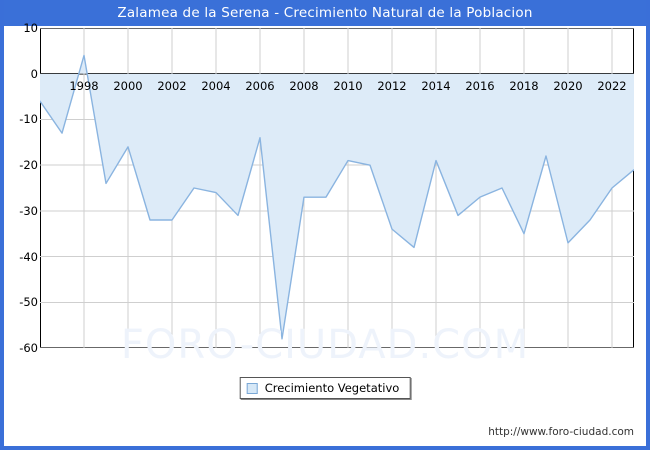 Image resolution: width=650 pixels, height=450 pixels. Describe the element at coordinates (30, 28) in the screenshot. I see `y-tick-label: 10` at that location.